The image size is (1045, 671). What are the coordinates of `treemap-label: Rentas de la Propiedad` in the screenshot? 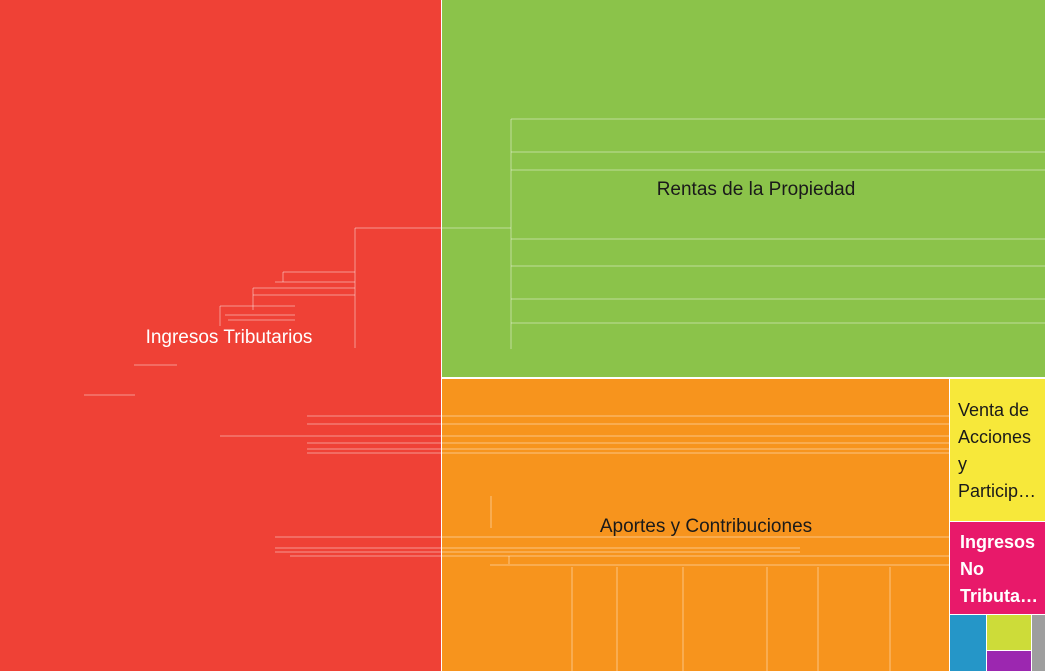 It's located at (756, 189).